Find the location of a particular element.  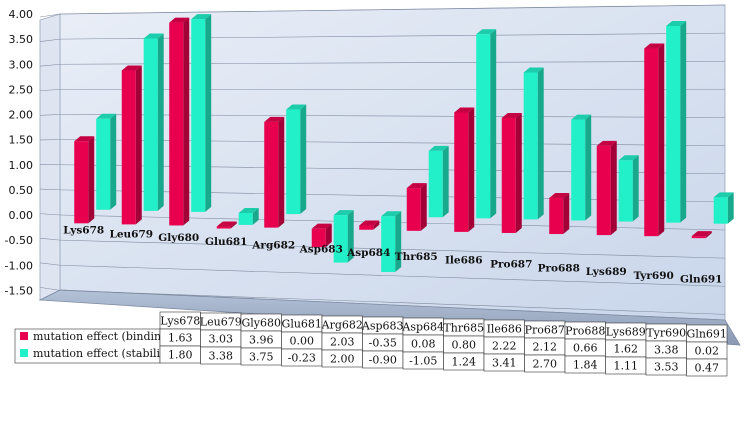

category-label: Glu681 is located at coordinates (226, 242).